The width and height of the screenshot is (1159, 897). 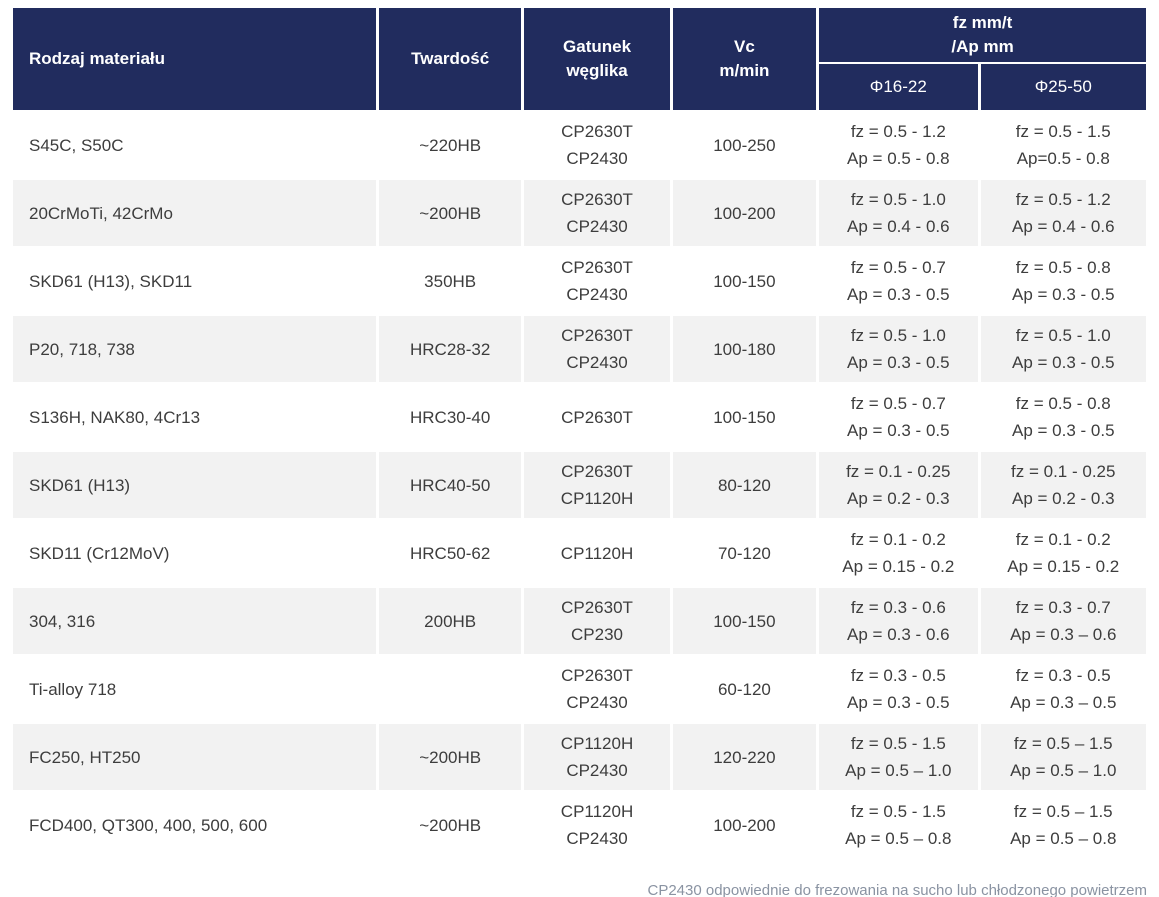 What do you see at coordinates (898, 213) in the screenshot?
I see `fz-ap-16-22-cell: fz = 0.5 - 1.0 Ap = 0.4 - 0.6` at bounding box center [898, 213].